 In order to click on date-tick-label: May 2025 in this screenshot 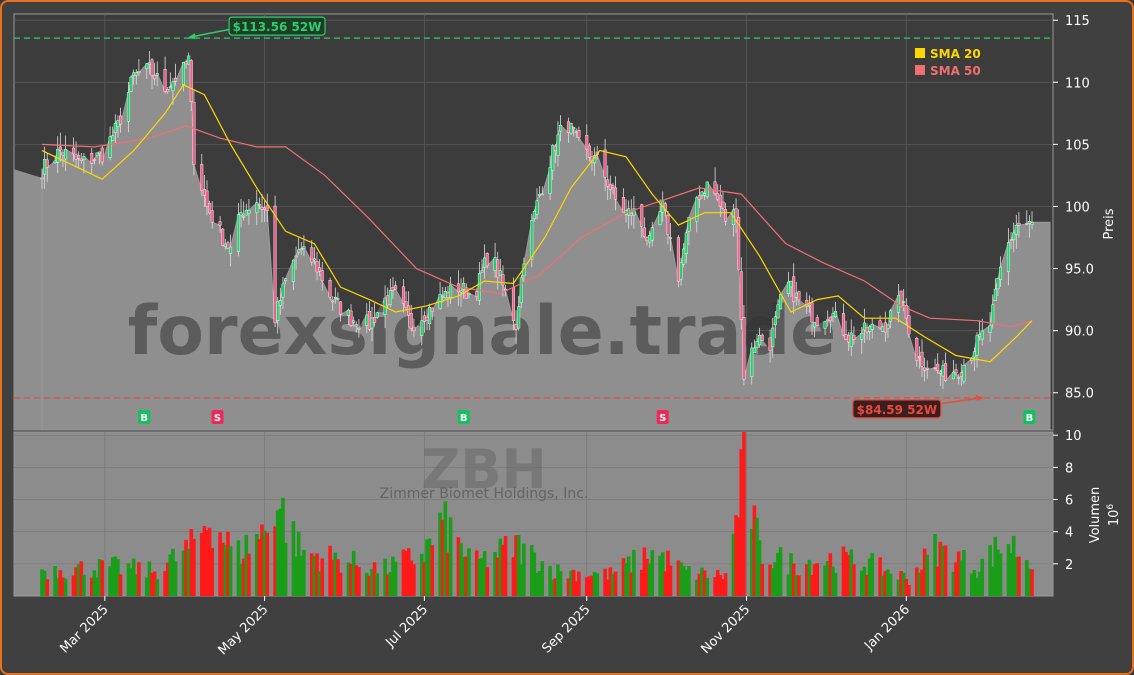, I will do `click(244, 630)`.